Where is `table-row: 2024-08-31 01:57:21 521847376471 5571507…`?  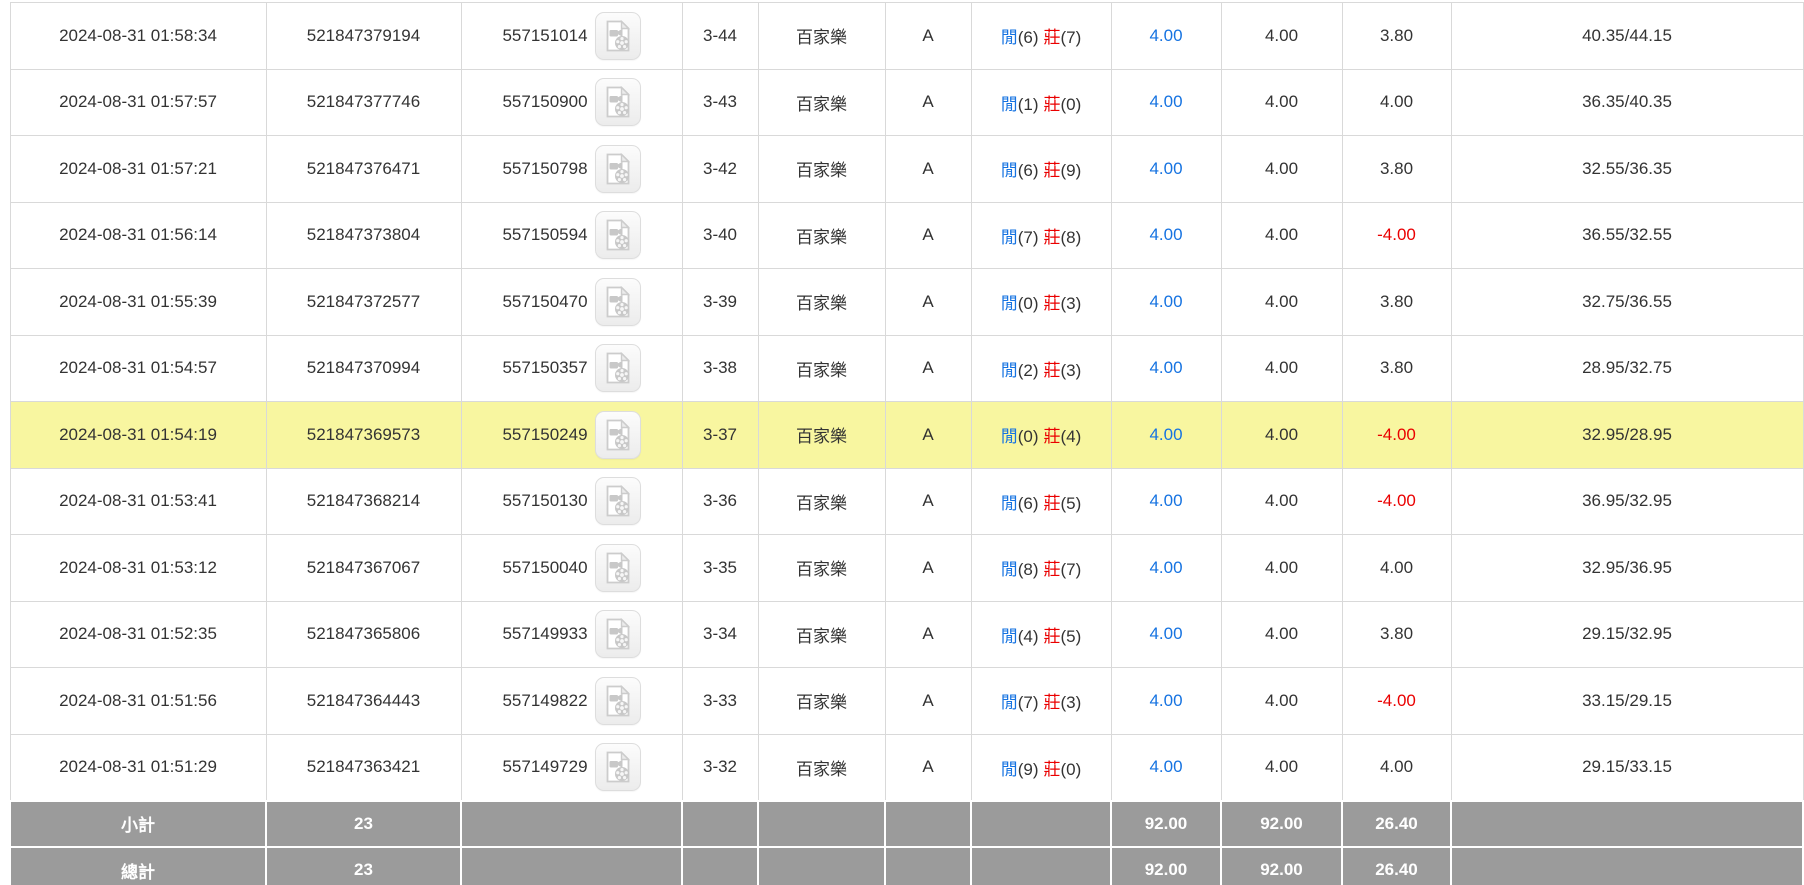
table-row: 2024-08-31 01:57:21 521847376471 5571507… is located at coordinates (906, 169).